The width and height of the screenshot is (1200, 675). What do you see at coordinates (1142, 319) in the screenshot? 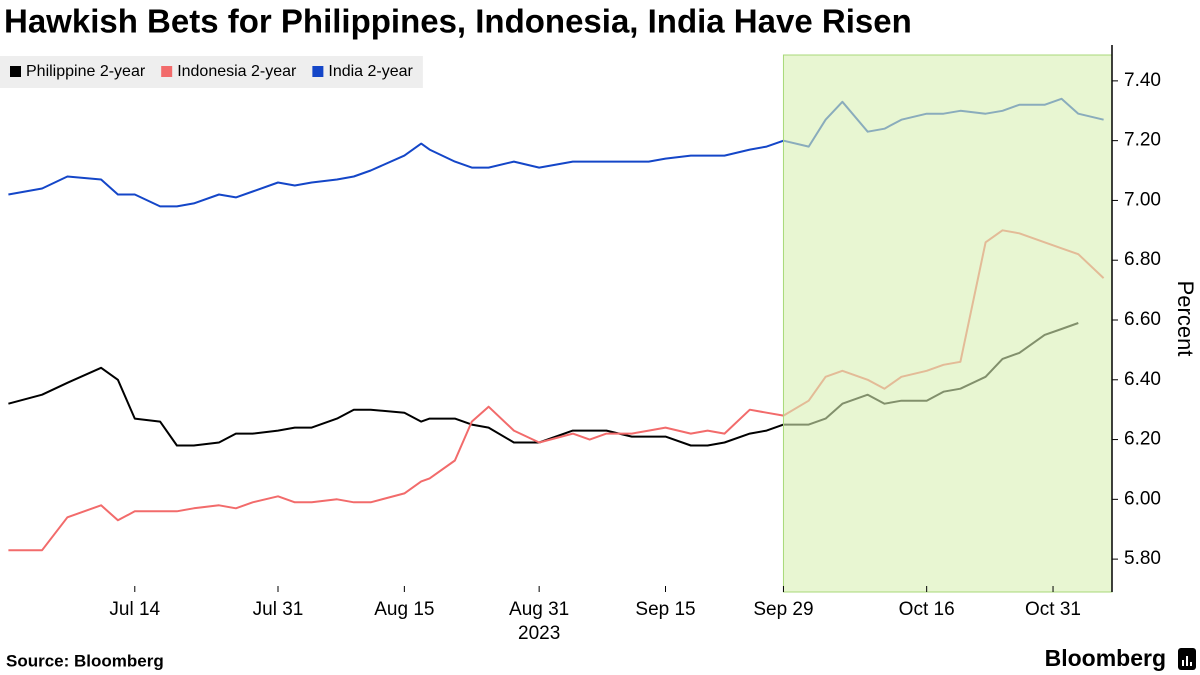
I see `y-tick-label: 6.60` at bounding box center [1142, 319].